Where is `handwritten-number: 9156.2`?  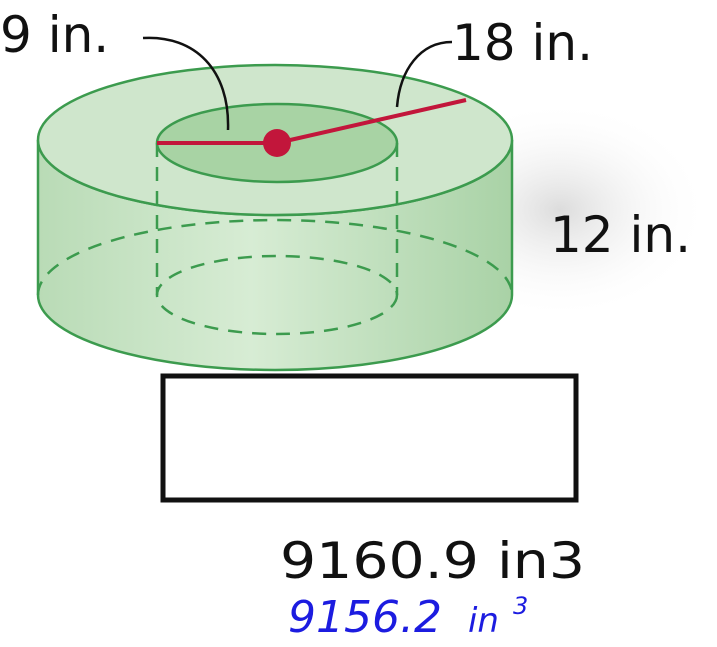
handwritten-number: 9156.2 is located at coordinates (365, 617).